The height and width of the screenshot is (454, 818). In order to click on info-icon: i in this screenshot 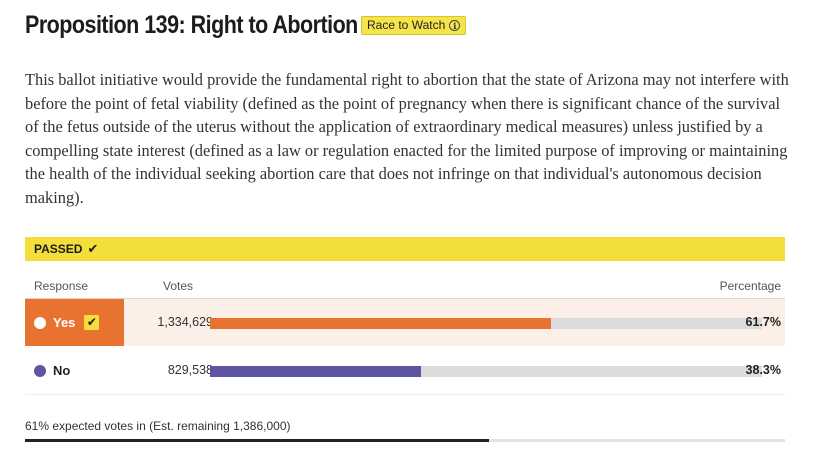, I will do `click(455, 25)`.